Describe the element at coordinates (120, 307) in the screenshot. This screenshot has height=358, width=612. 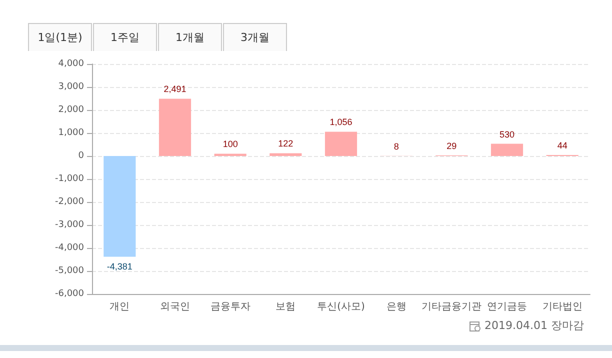
I see `x-tick-label: 개인` at that location.